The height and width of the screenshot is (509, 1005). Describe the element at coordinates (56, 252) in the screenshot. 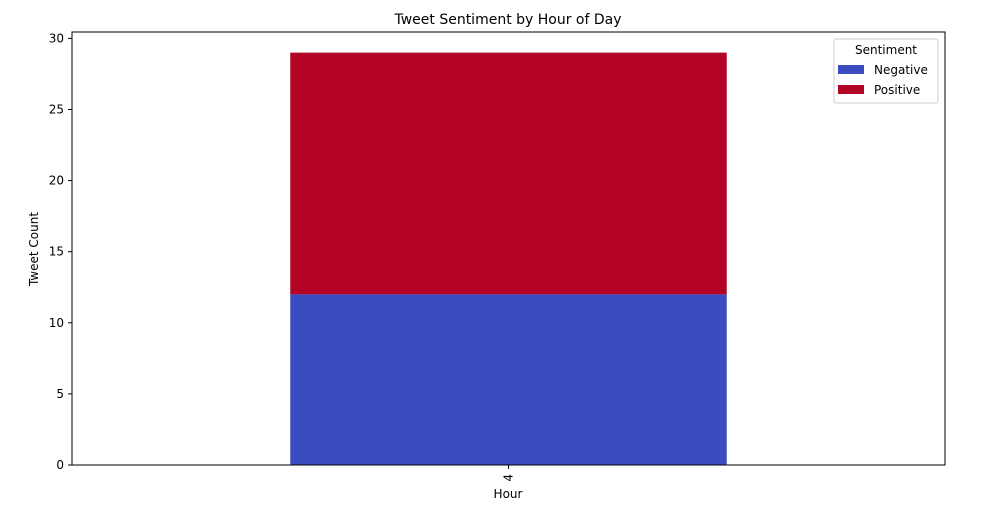

I see `y-tick-label: 15` at that location.